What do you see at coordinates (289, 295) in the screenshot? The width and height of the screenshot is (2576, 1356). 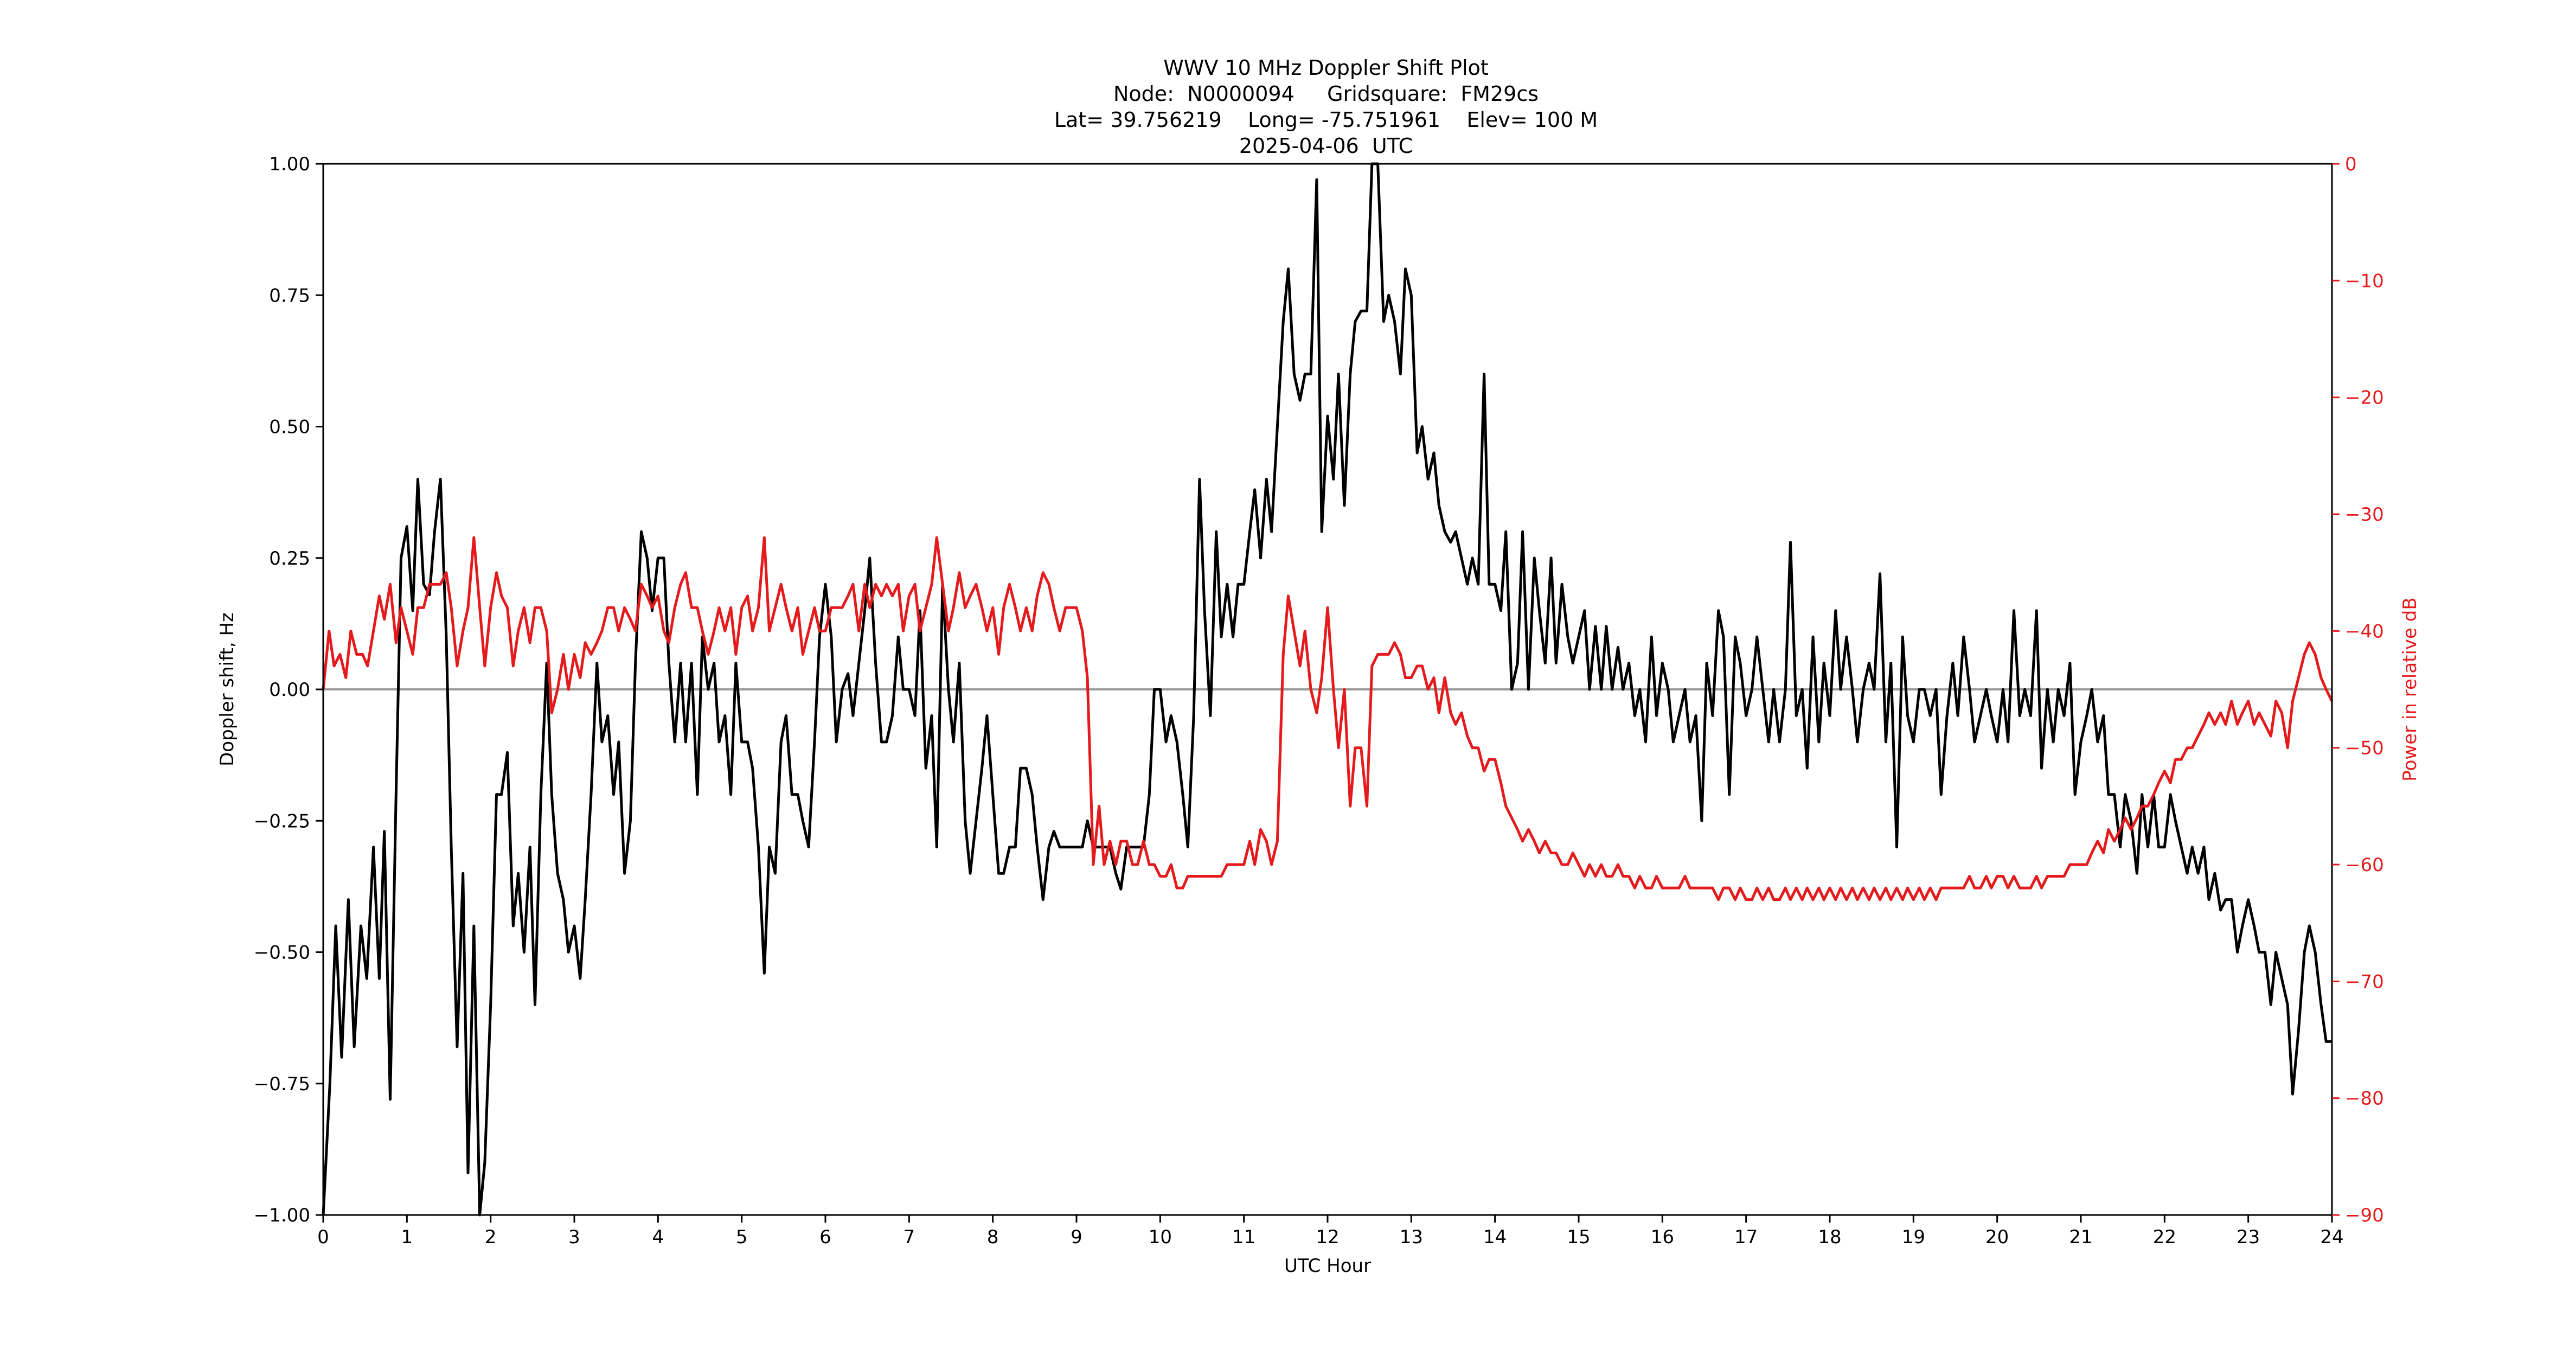 I see `y-tick-label: 0.75` at bounding box center [289, 295].